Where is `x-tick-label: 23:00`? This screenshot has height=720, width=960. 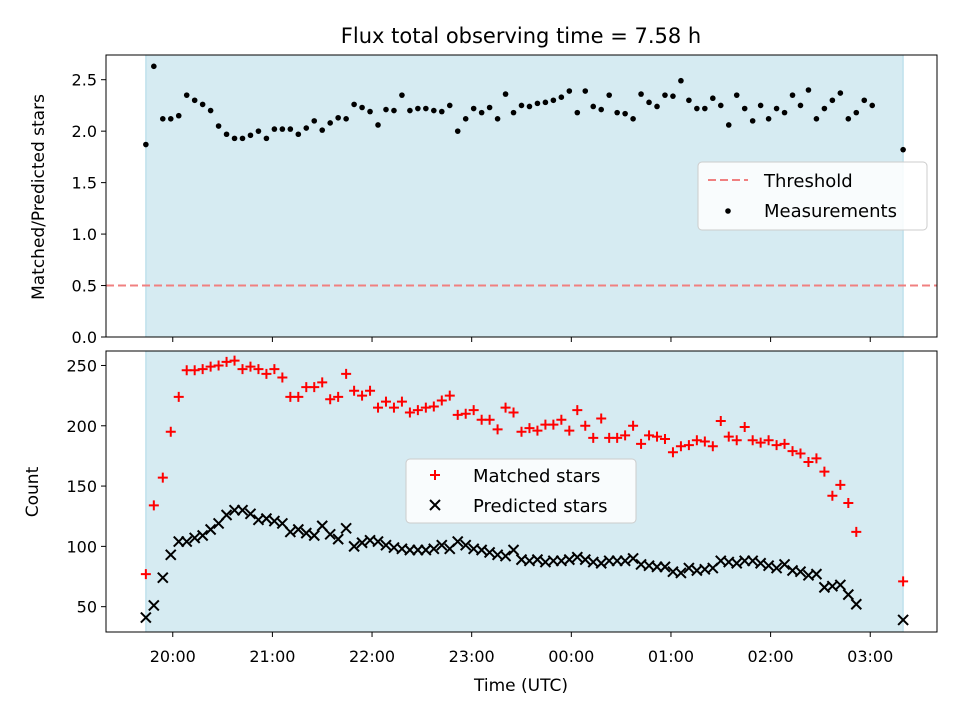
x-tick-label: 23:00 is located at coordinates (472, 656).